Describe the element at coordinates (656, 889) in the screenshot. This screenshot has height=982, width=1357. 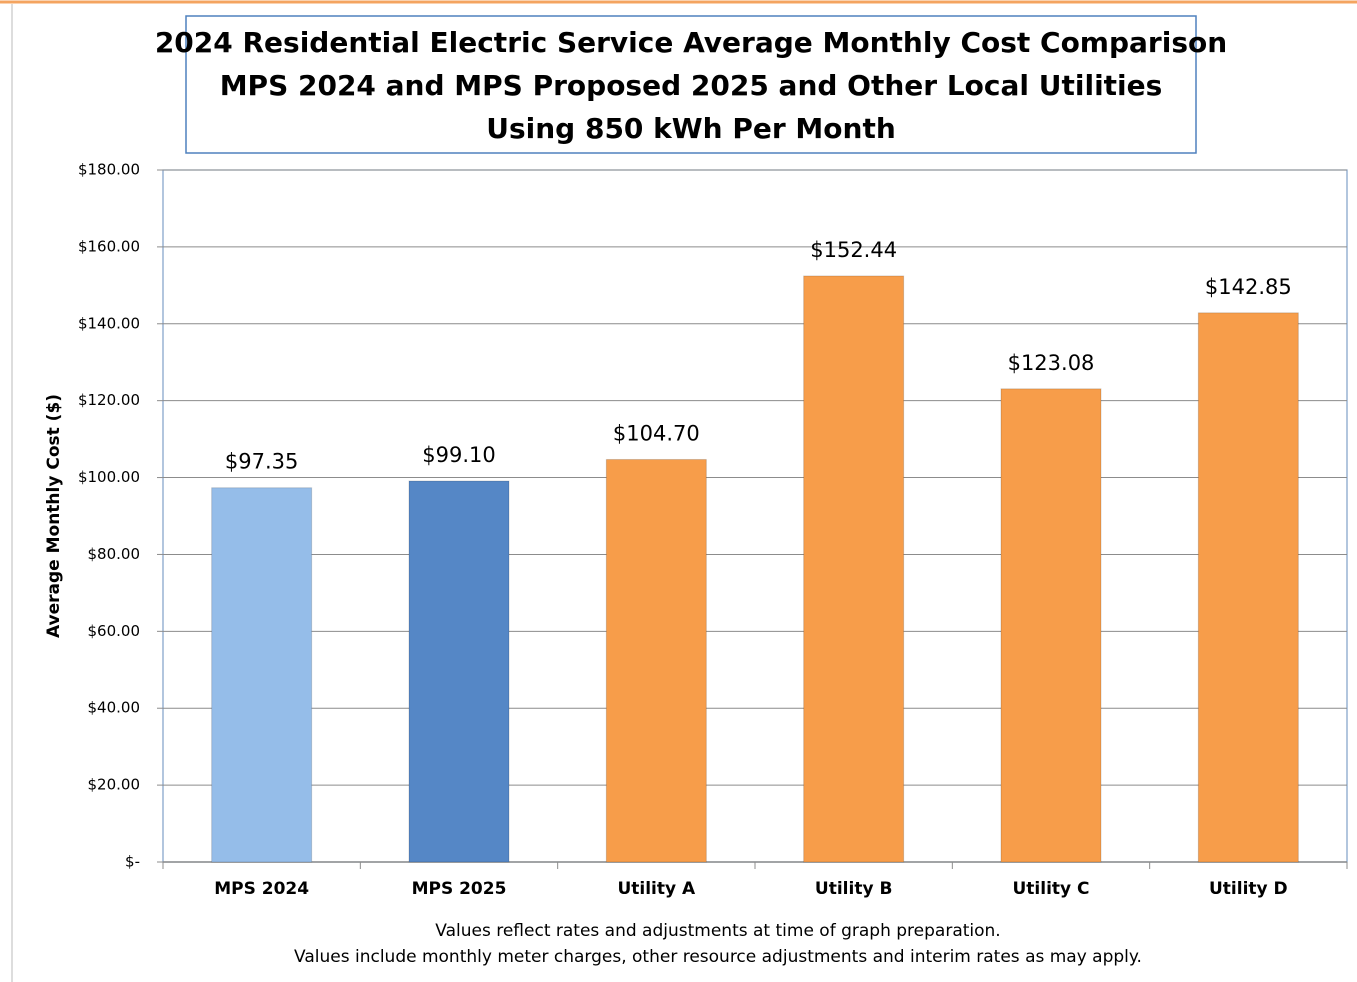
I see `x-tick-label: Utility A` at that location.